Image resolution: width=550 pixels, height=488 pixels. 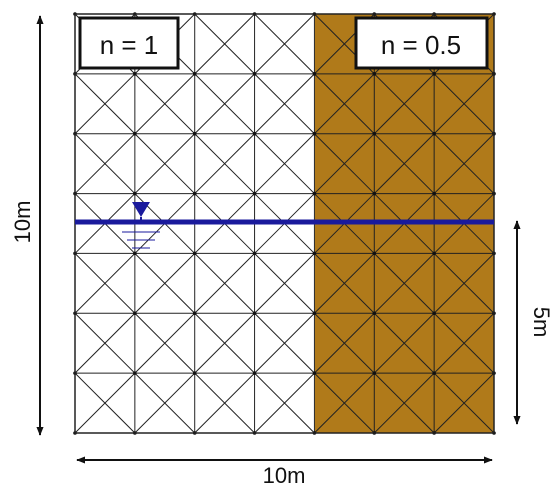 What do you see at coordinates (539, 322) in the screenshot?
I see `dimension-label-right: 5m` at bounding box center [539, 322].